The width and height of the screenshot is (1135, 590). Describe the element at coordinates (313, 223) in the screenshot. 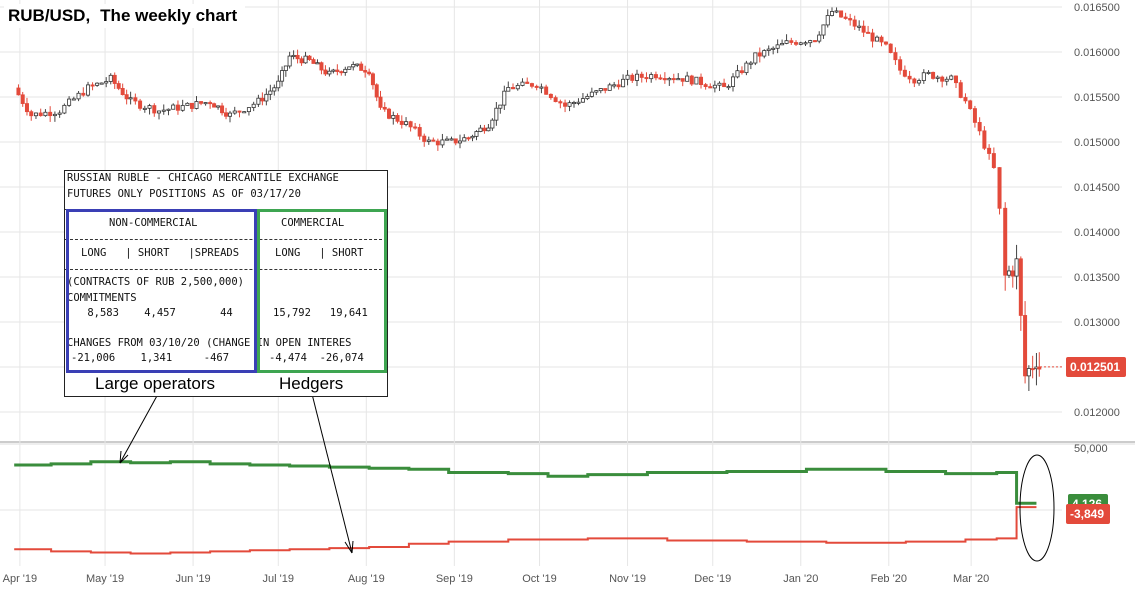

I see `commercial-header: COMMERCIAL` at that location.